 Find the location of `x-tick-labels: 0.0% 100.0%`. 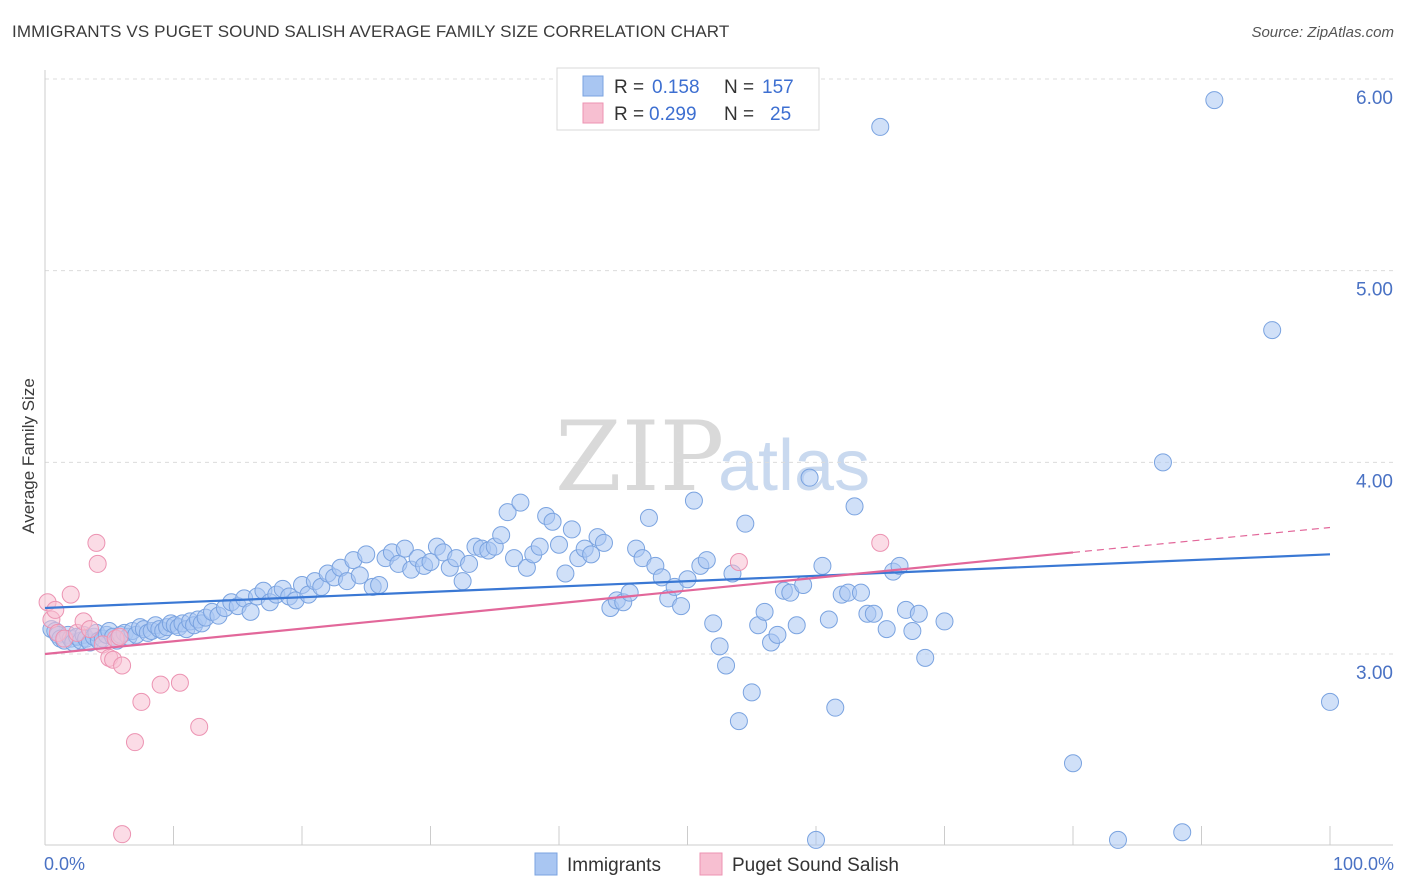

x-tick-labels: 0.0% 100.0% is located at coordinates (719, 864).